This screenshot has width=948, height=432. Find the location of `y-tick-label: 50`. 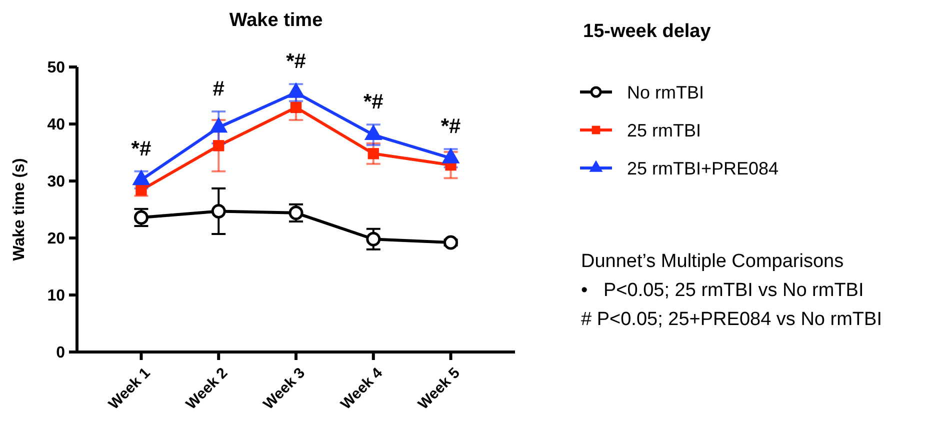

y-tick-label: 50 is located at coordinates (56, 68).